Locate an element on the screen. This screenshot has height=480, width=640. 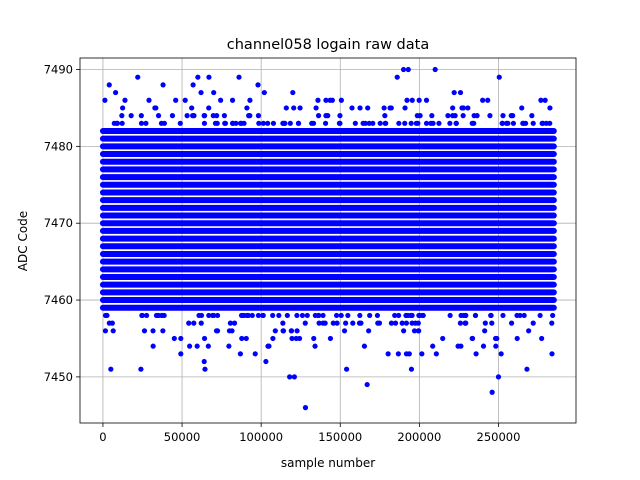
x-tick-label: 100000 is located at coordinates (261, 437).